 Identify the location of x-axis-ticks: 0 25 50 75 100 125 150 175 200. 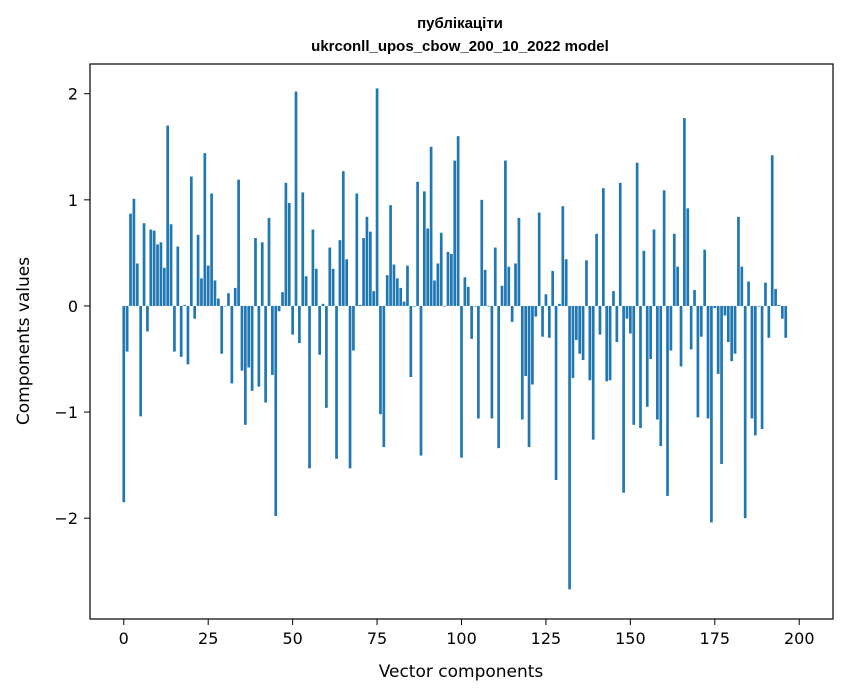
(467, 633).